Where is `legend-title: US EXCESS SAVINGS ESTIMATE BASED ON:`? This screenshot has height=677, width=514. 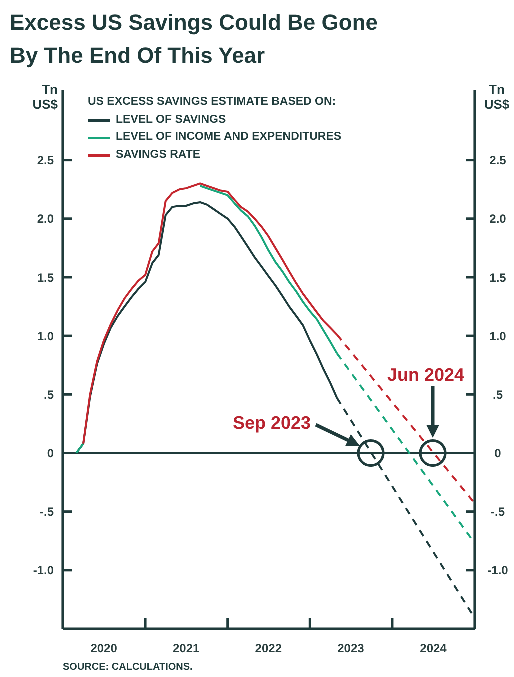
legend-title: US EXCESS SAVINGS ESTIMATE BASED ON: is located at coordinates (213, 102).